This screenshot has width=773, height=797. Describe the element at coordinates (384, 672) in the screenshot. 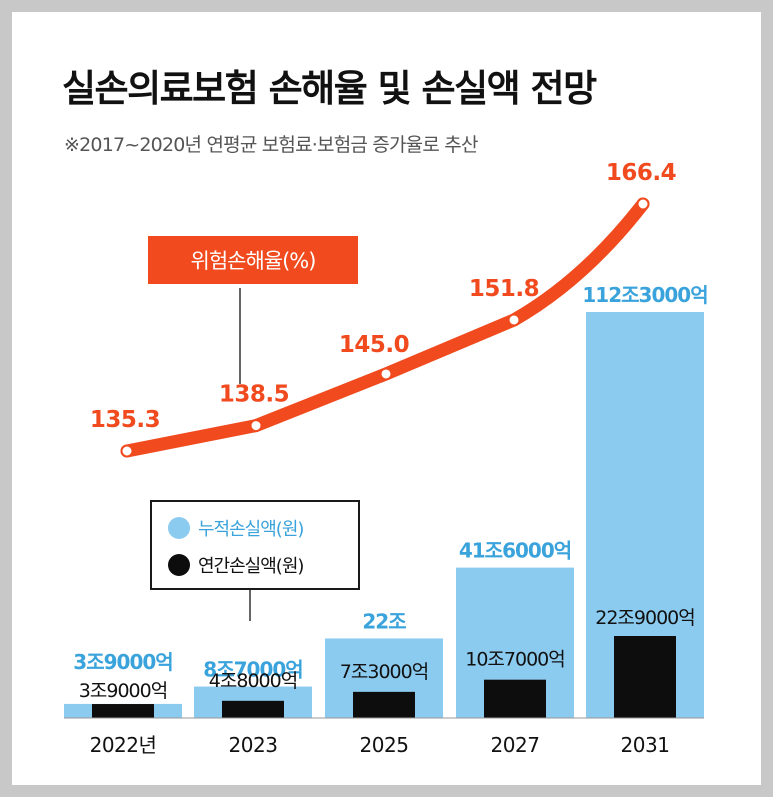

I see `annual-label-2: 7조3000억` at that location.